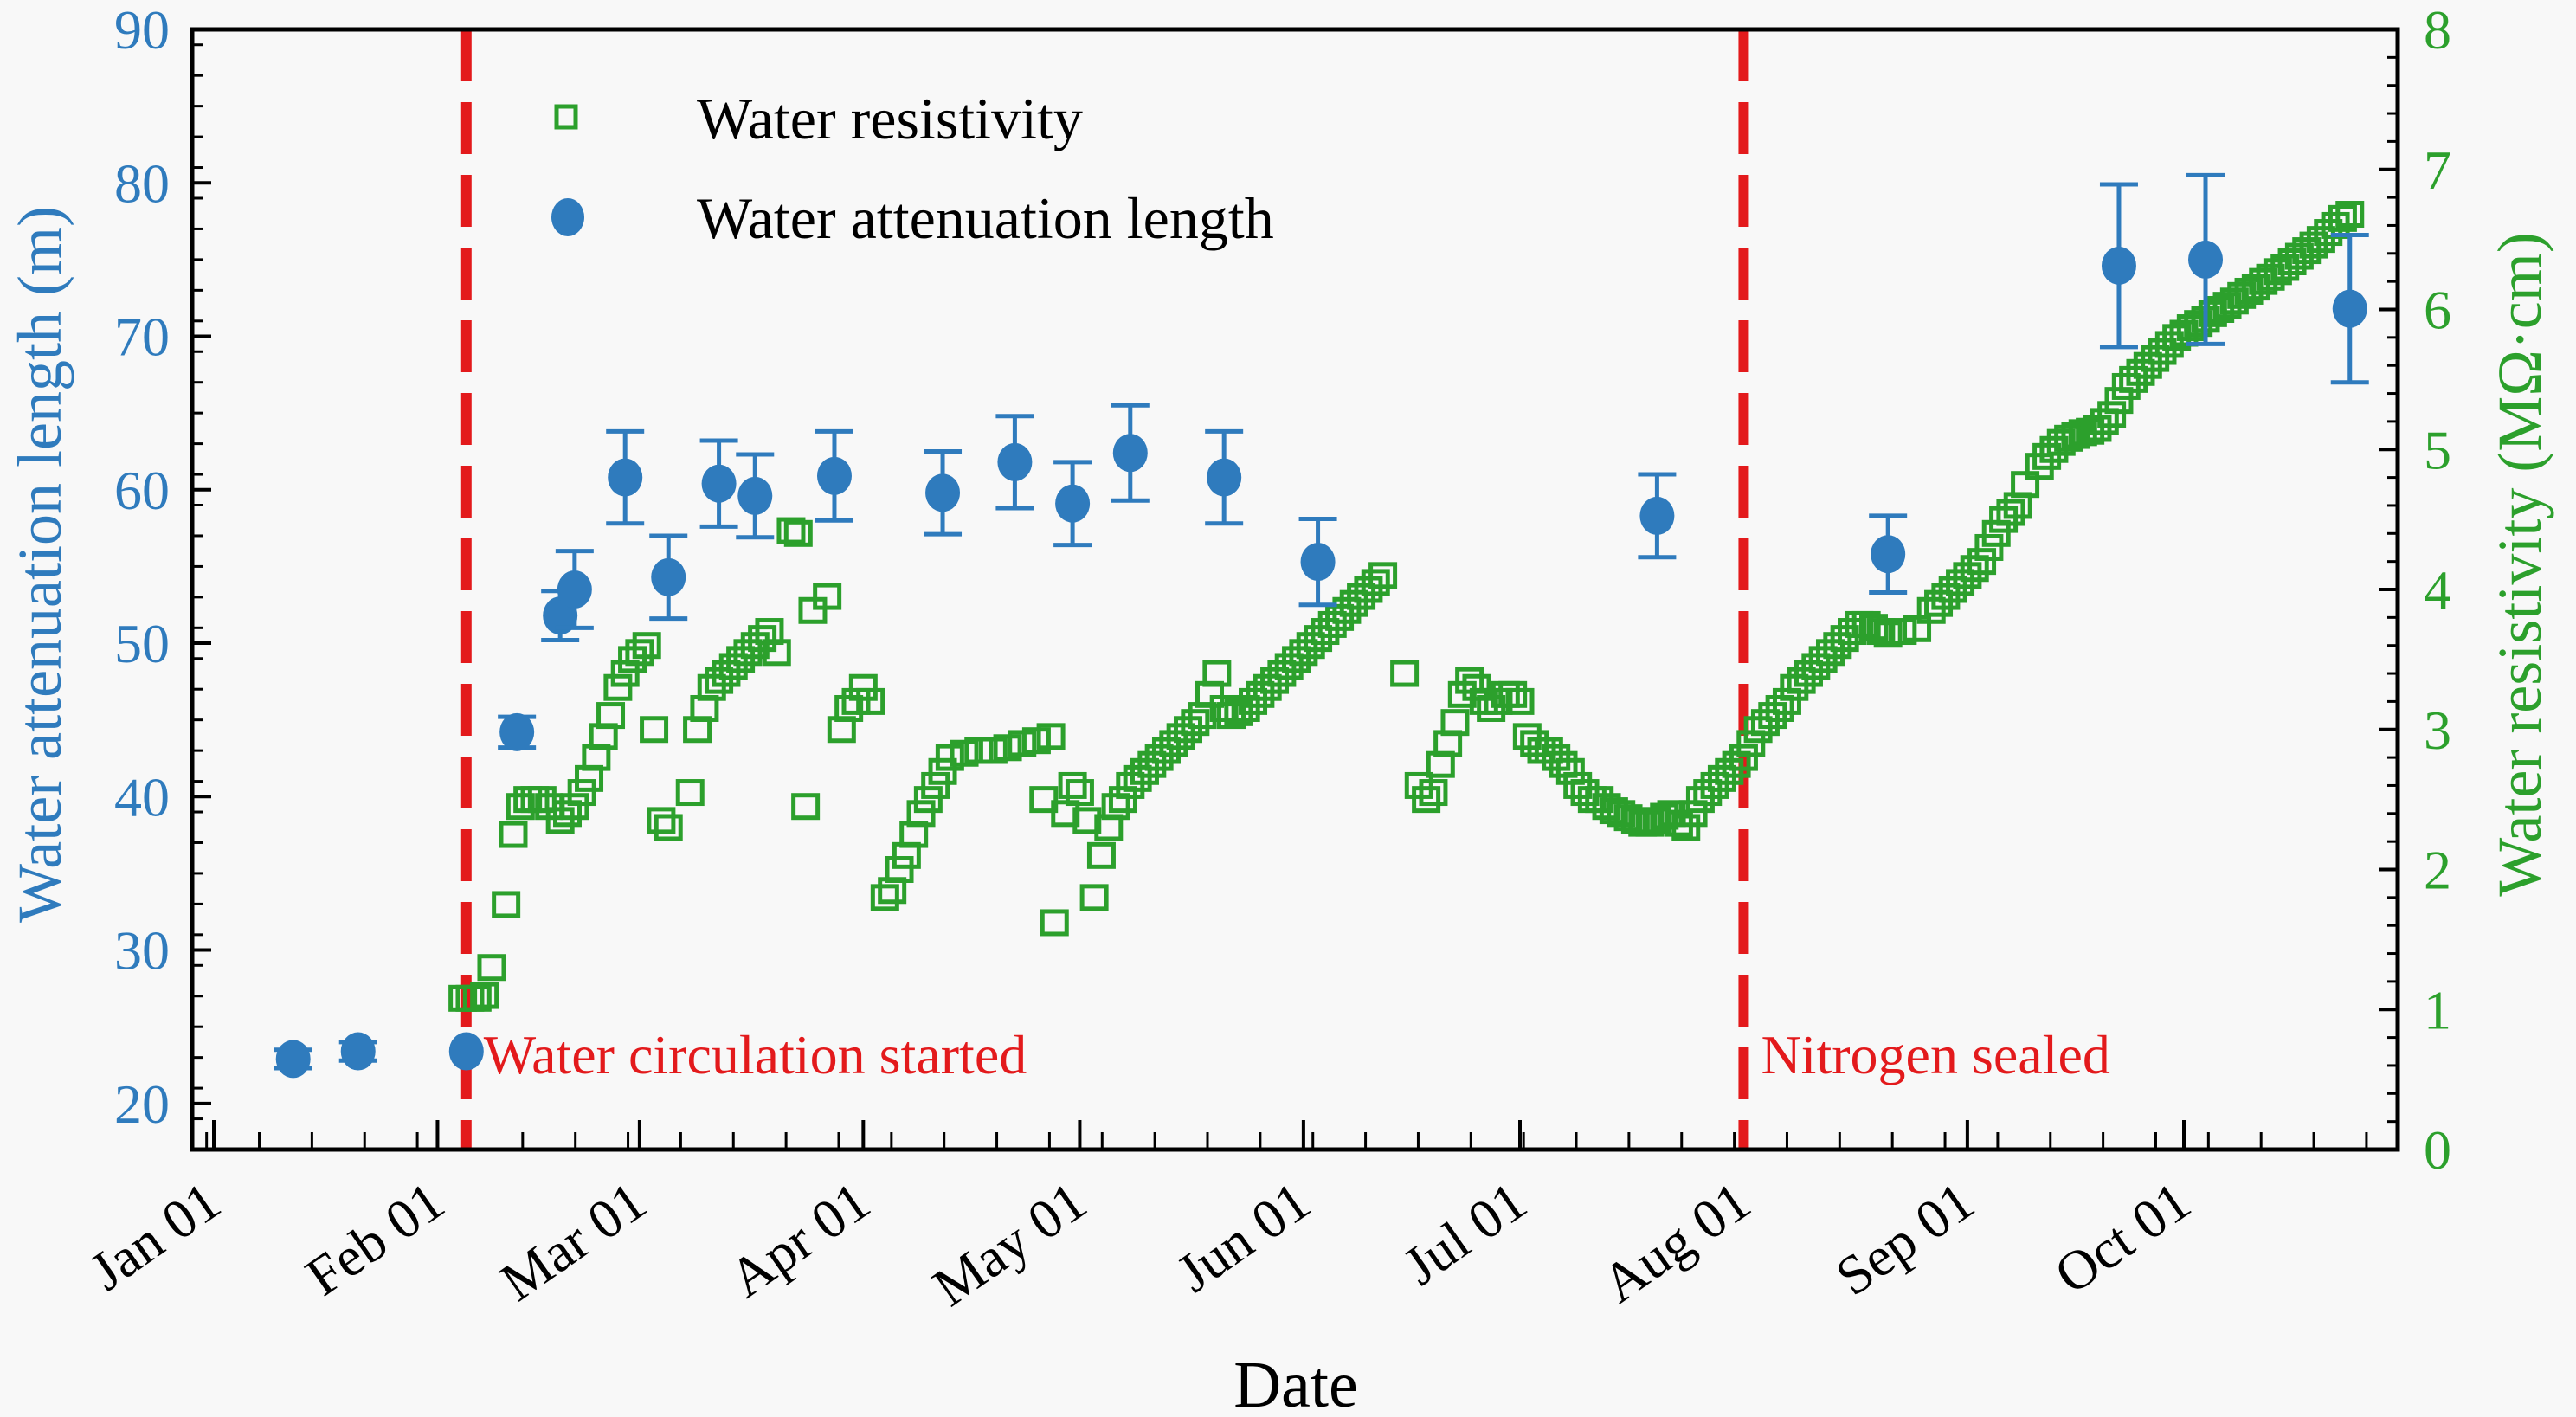 This screenshot has width=2576, height=1417. I want to click on annotation-label: Water circulation started, so click(755, 1054).